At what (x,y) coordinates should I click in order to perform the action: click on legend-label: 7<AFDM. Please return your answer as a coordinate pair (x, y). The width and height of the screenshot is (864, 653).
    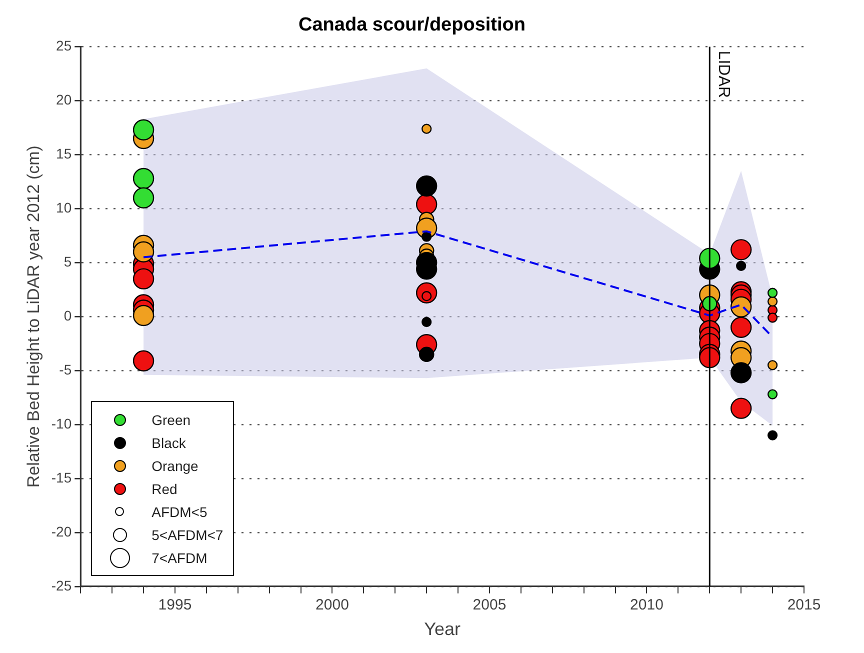
    Looking at the image, I should click on (180, 558).